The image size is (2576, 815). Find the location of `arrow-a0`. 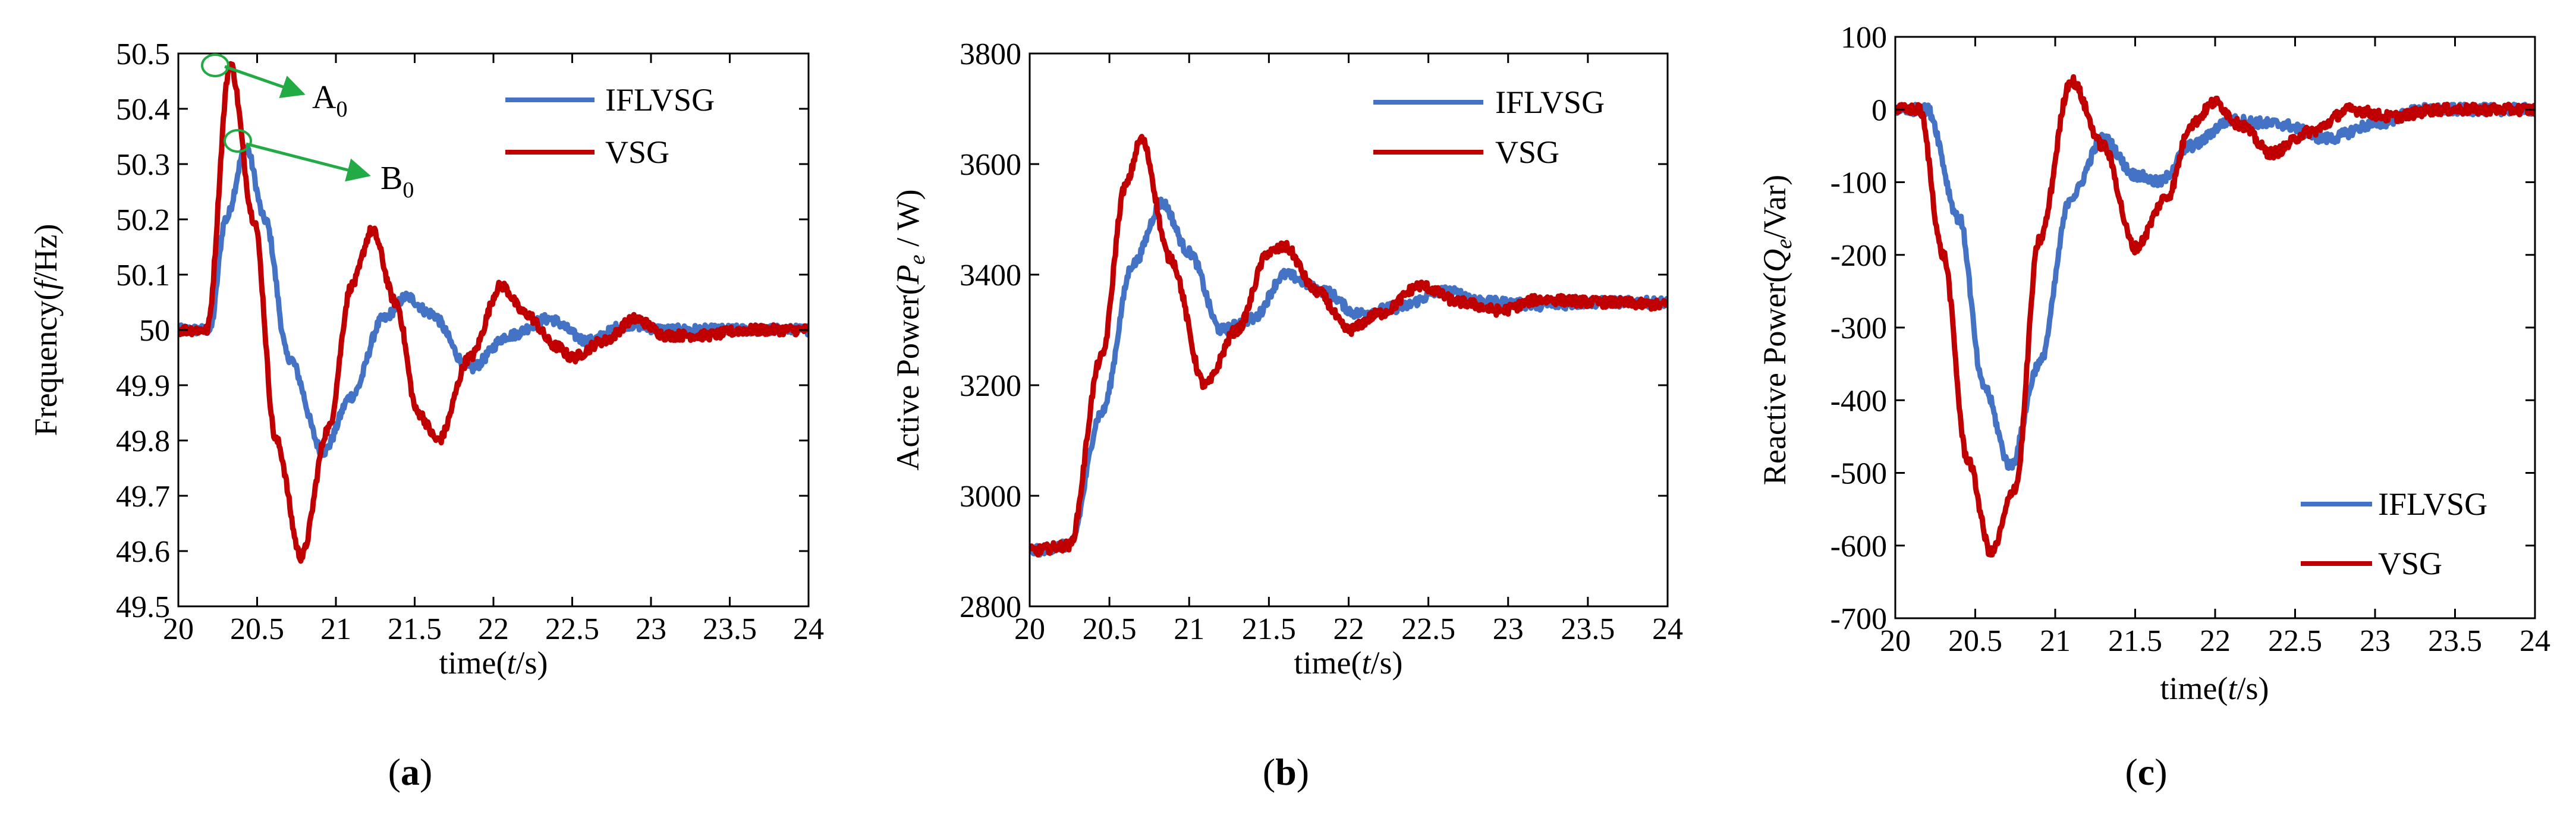

arrow-a0 is located at coordinates (265, 82).